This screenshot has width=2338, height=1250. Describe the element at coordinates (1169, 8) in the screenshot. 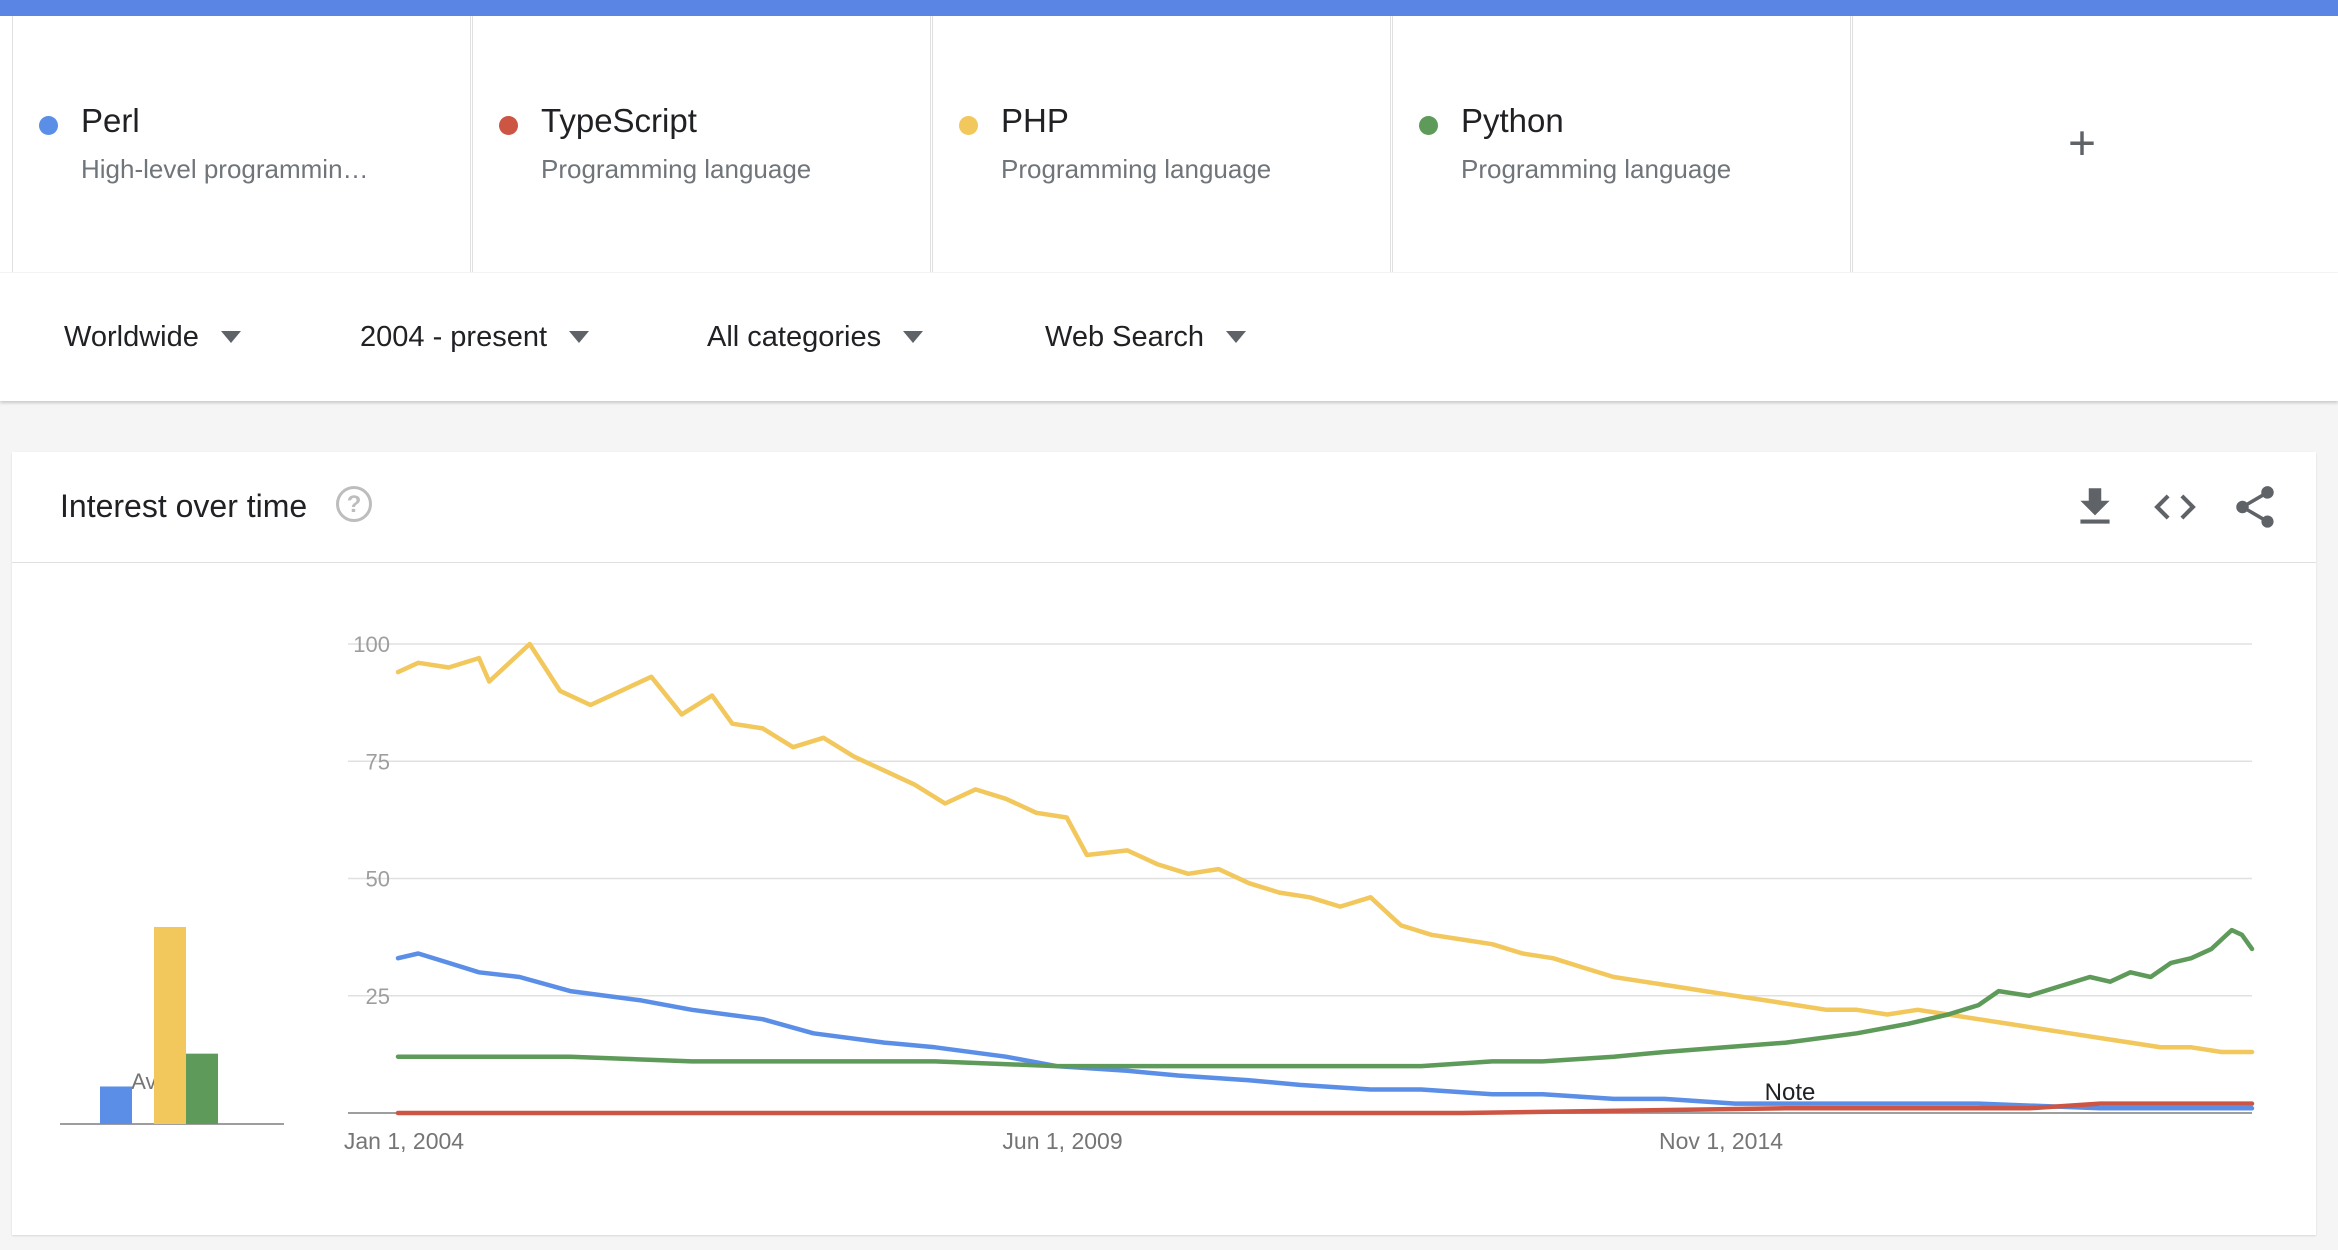

I see `top-accent-bar` at that location.